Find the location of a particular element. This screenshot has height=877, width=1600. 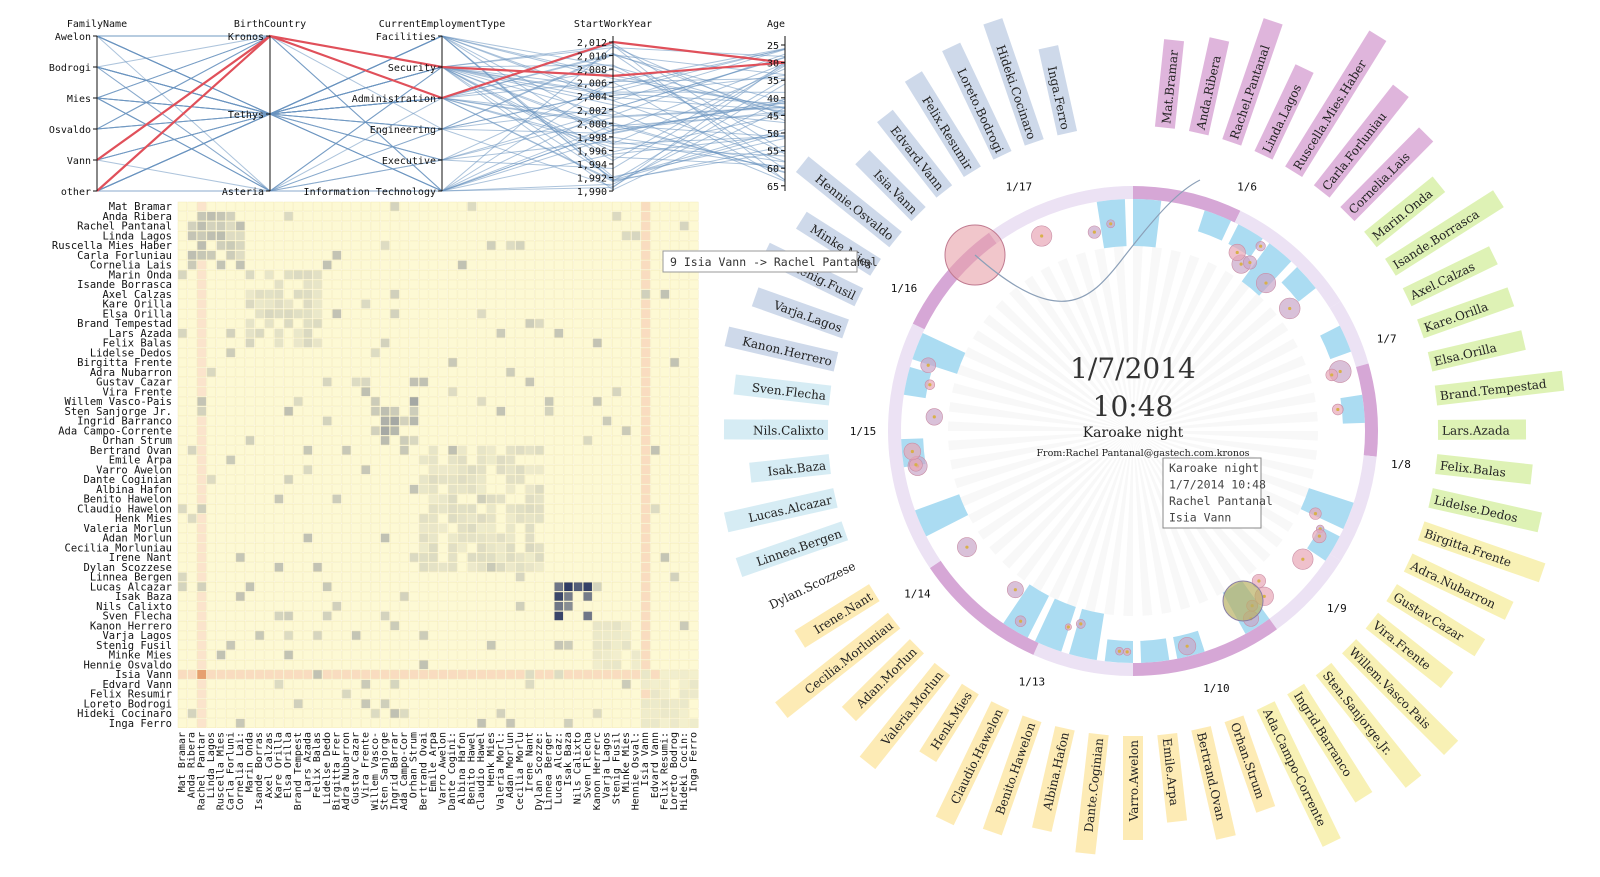

pc-tick-label: 1,998 is located at coordinates (592, 138).